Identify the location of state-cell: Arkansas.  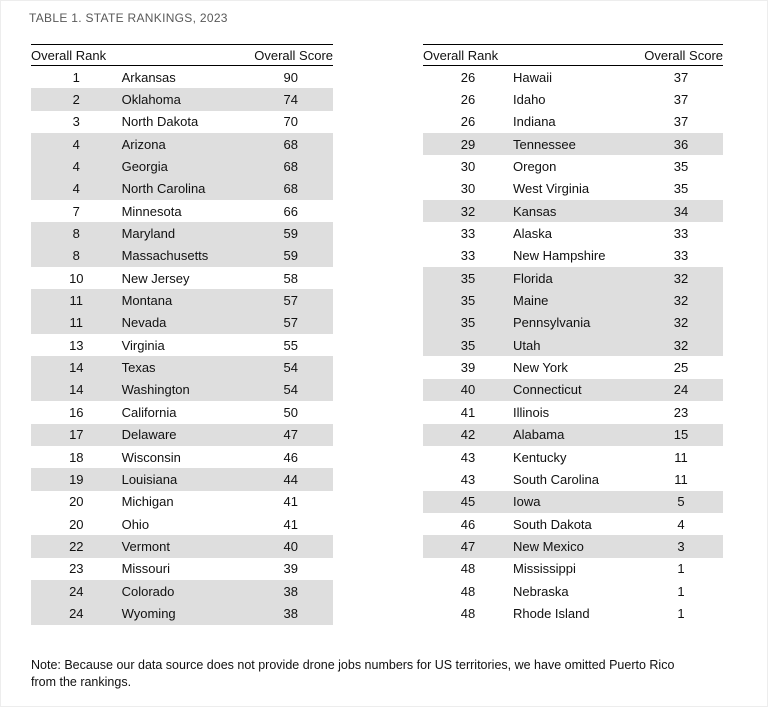
(148, 77).